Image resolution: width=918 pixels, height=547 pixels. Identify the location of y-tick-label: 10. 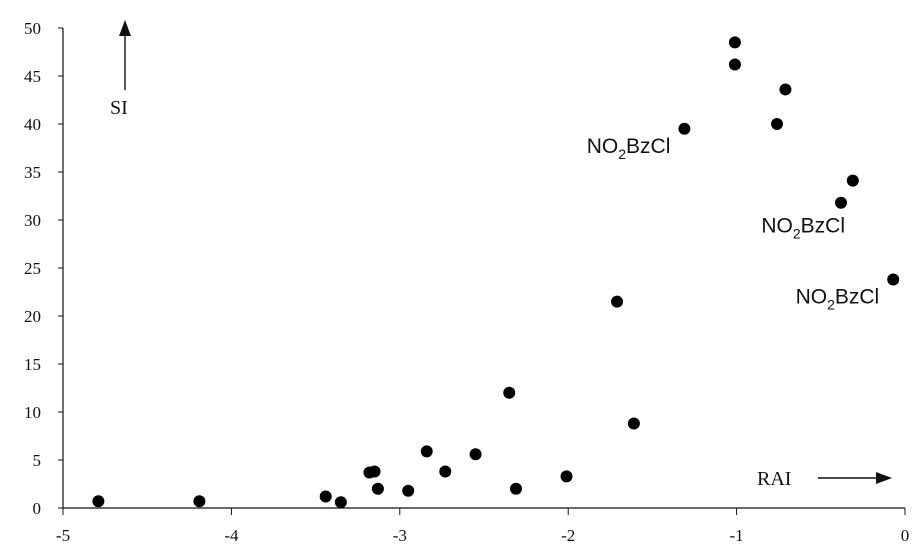
(32, 412).